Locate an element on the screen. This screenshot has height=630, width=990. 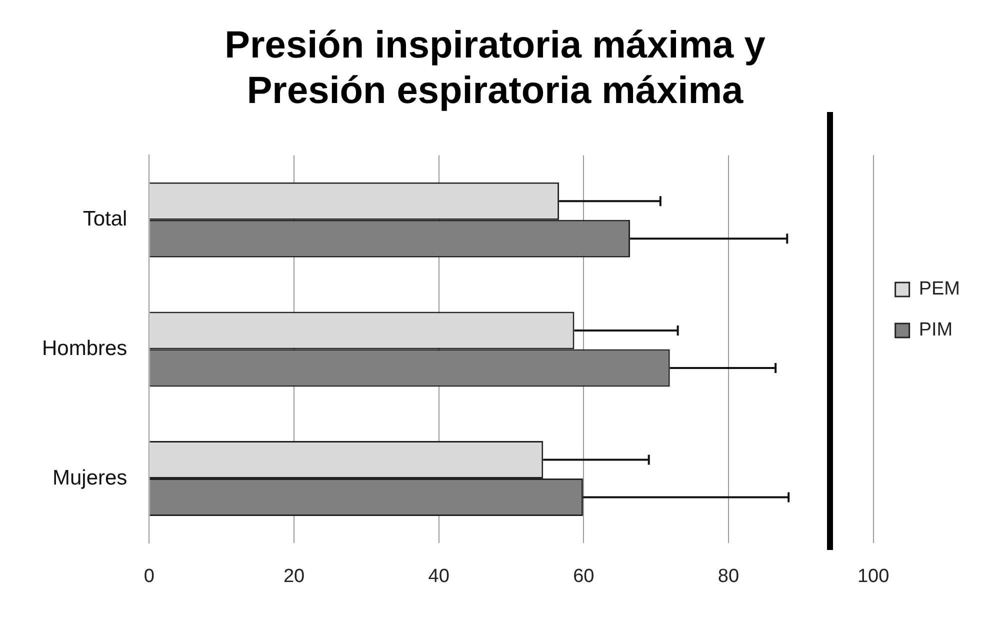
x-tick-label: 100 is located at coordinates (873, 576).